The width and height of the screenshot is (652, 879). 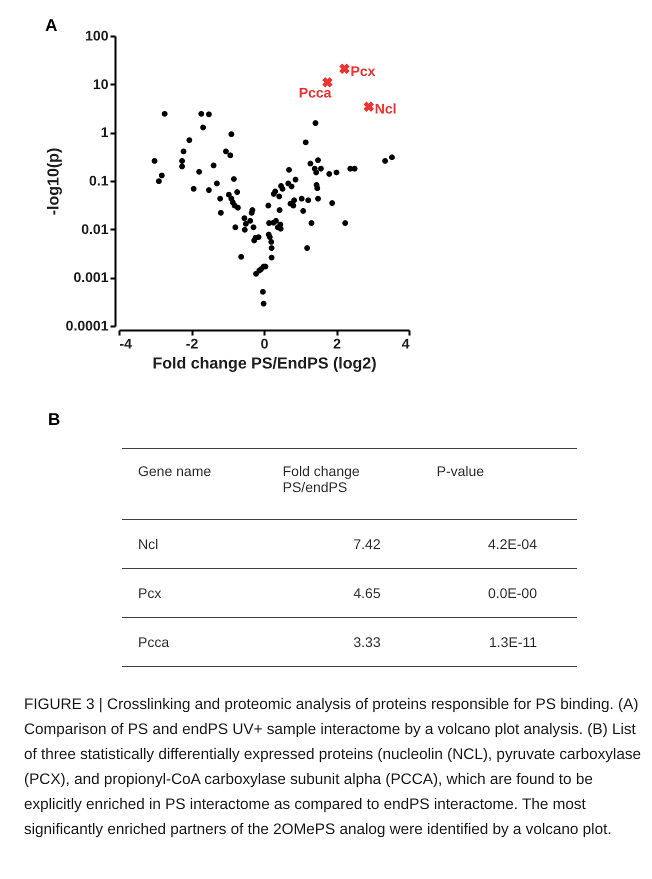 I want to click on x-tick-label: 4, so click(x=406, y=344).